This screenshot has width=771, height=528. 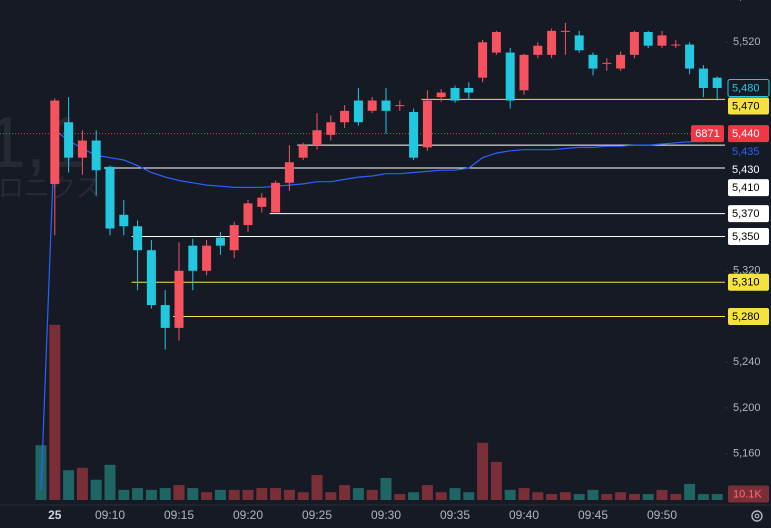 What do you see at coordinates (746, 134) in the screenshot?
I see `price-label: 5,440` at bounding box center [746, 134].